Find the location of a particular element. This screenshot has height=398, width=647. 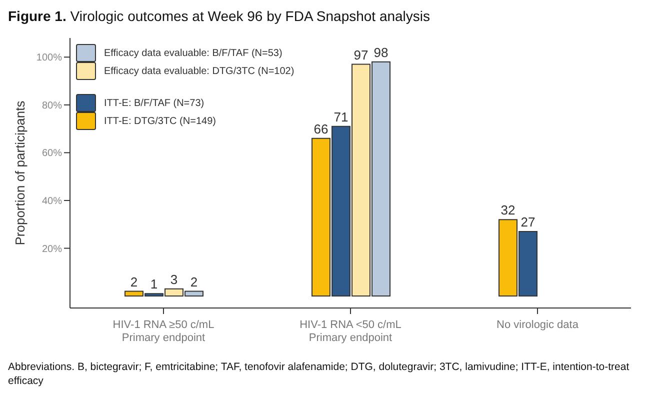

data-label: 98 is located at coordinates (381, 52).